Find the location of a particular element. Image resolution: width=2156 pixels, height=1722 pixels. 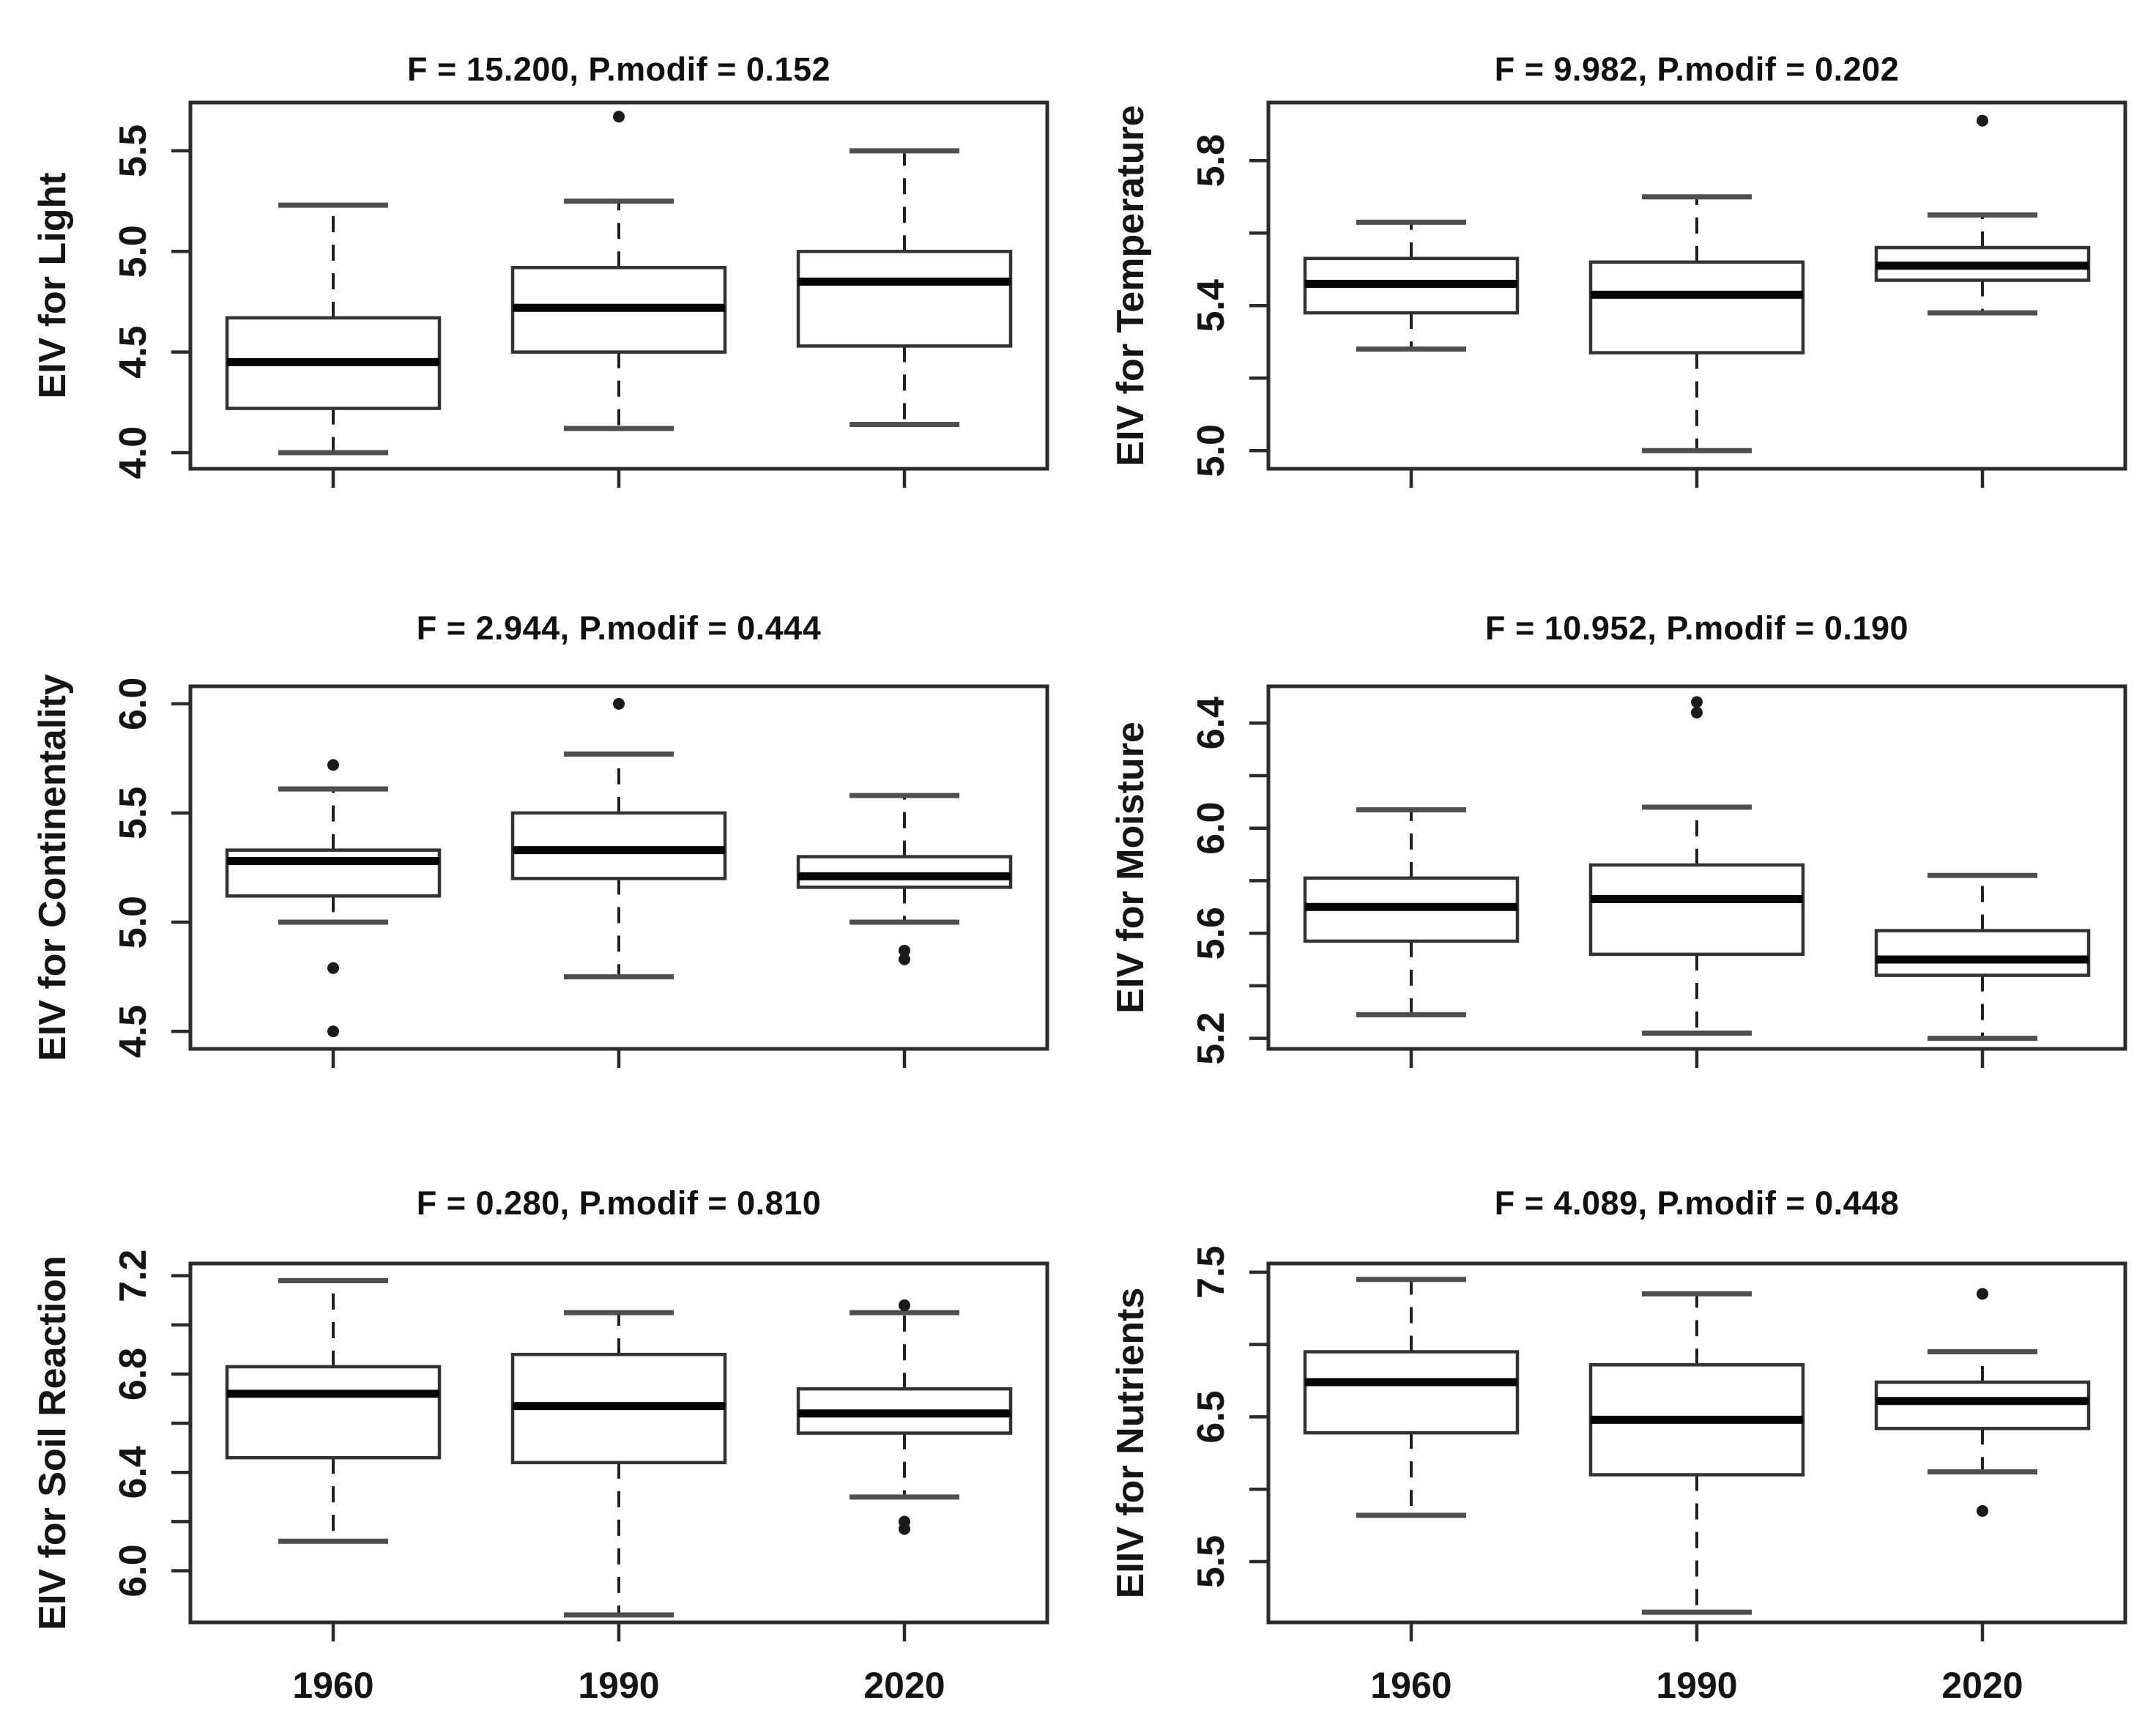

panel-title-soil-reaction: F = 0.280, P.modif = 0.810 is located at coordinates (619, 1203).